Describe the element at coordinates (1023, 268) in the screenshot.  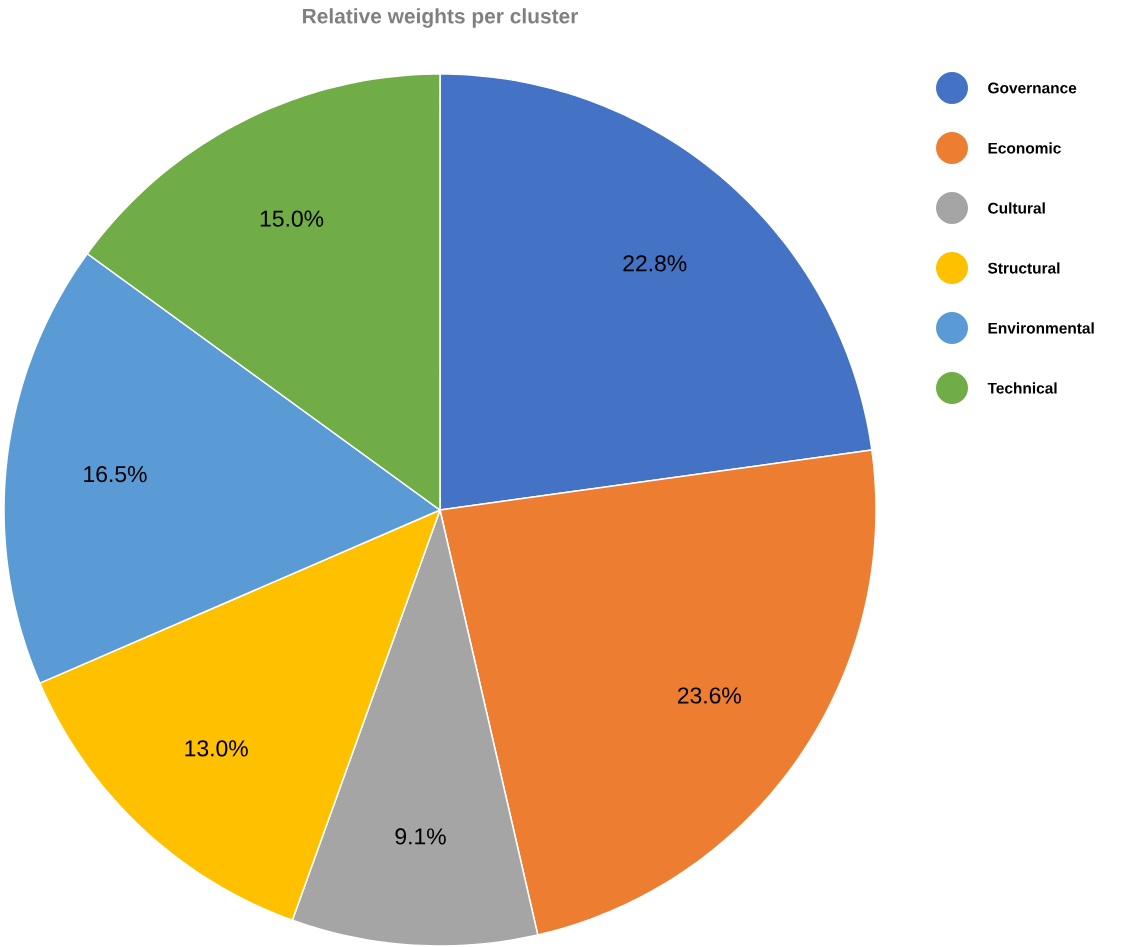
I see `legend-label: Structural` at that location.